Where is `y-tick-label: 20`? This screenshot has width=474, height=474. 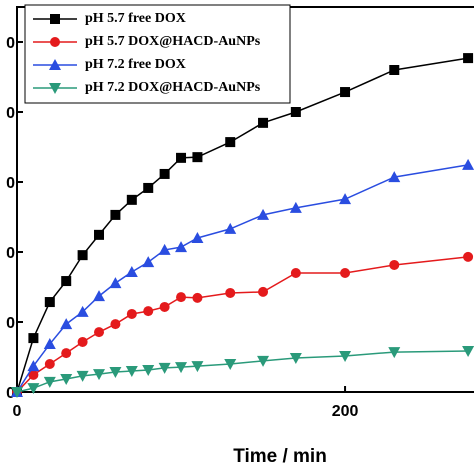
y-tick-label: 20 is located at coordinates (7, 323).